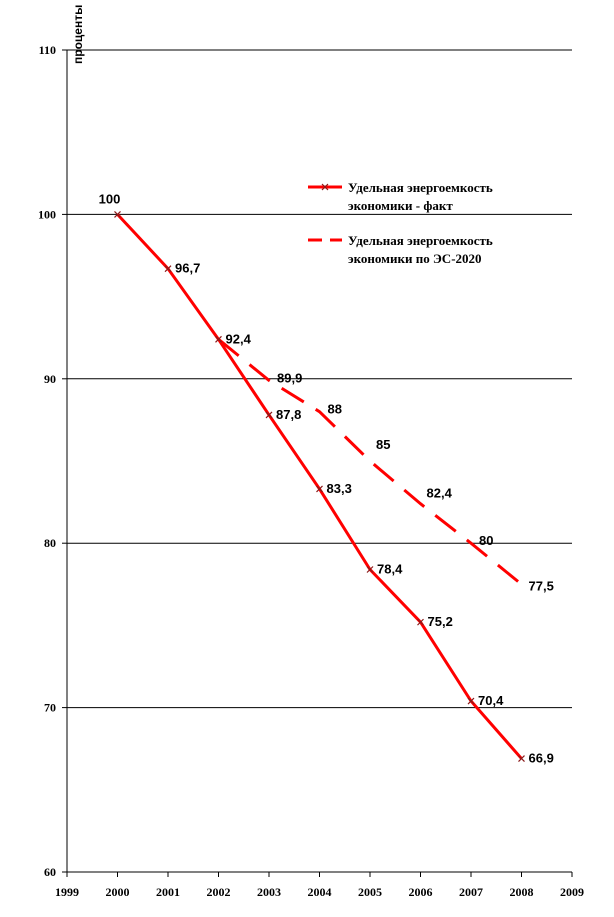 Image resolution: width=614 pixels, height=917 pixels. What do you see at coordinates (491, 700) in the screenshot?
I see `data-label-fact-2007: 70,4` at bounding box center [491, 700].